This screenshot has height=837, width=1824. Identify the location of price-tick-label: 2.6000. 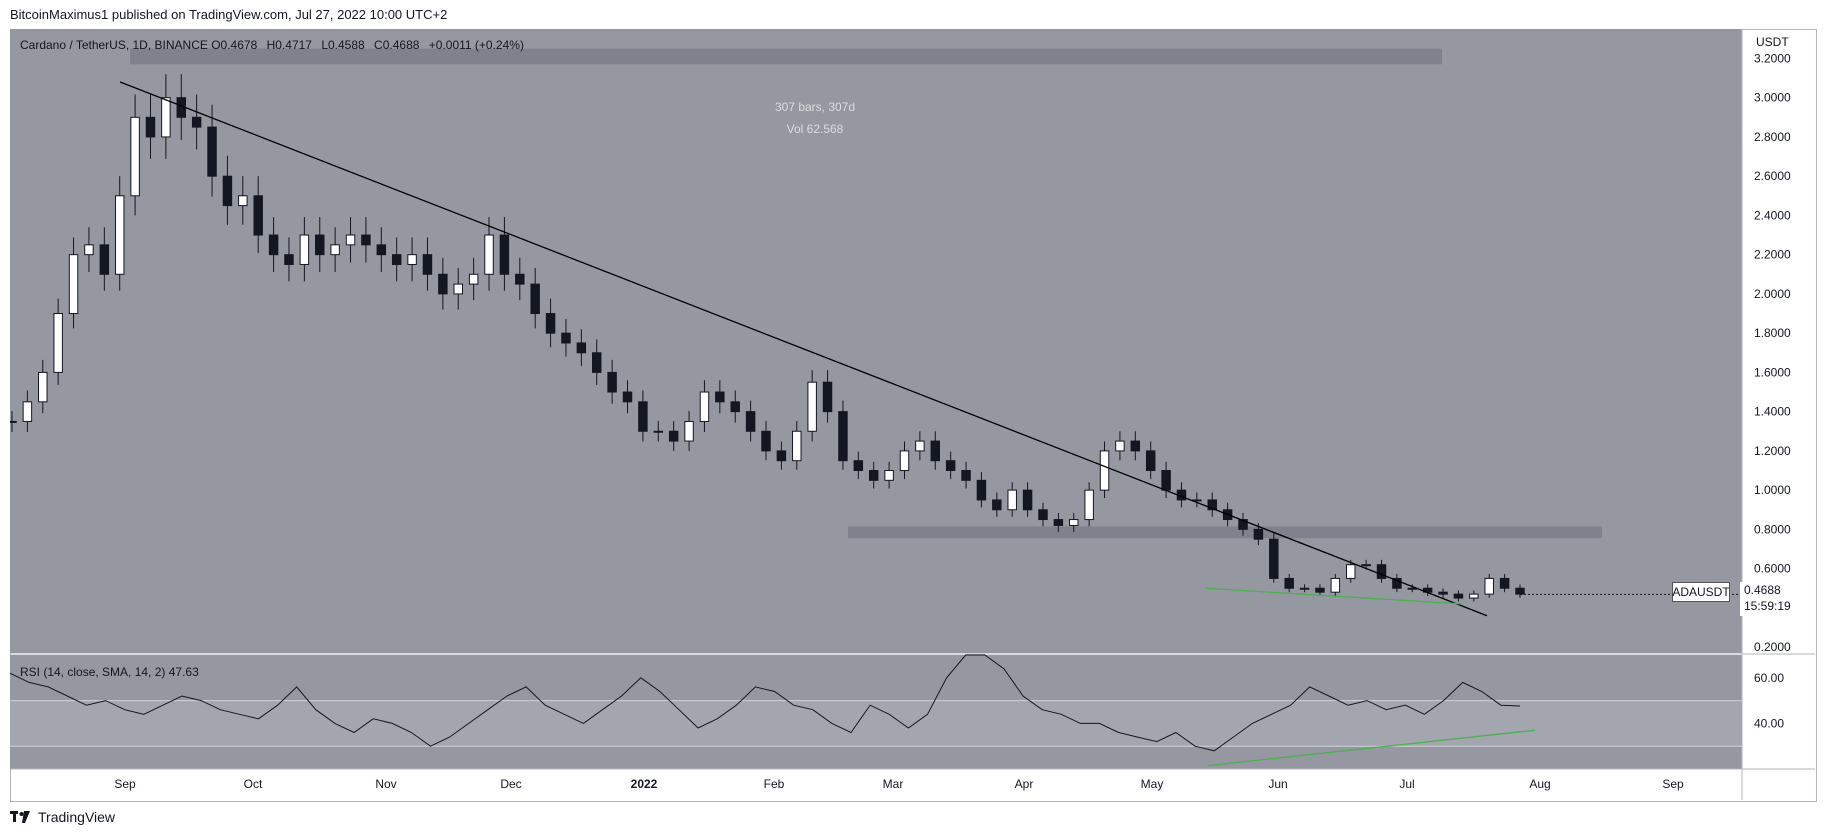
(1772, 176).